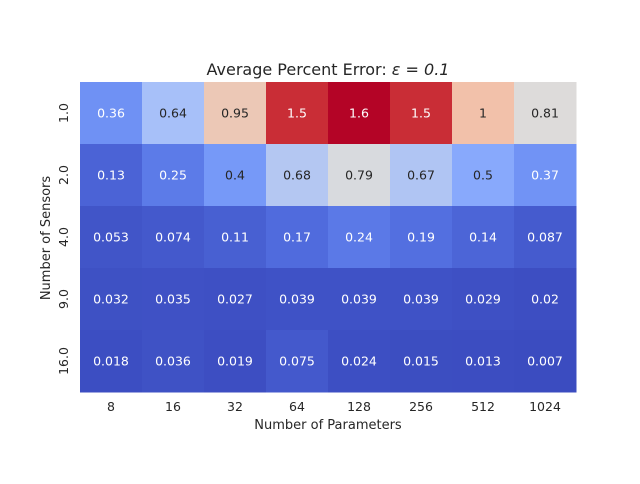 The width and height of the screenshot is (640, 484). Describe the element at coordinates (235, 406) in the screenshot. I see `x-tick-label: 32` at that location.